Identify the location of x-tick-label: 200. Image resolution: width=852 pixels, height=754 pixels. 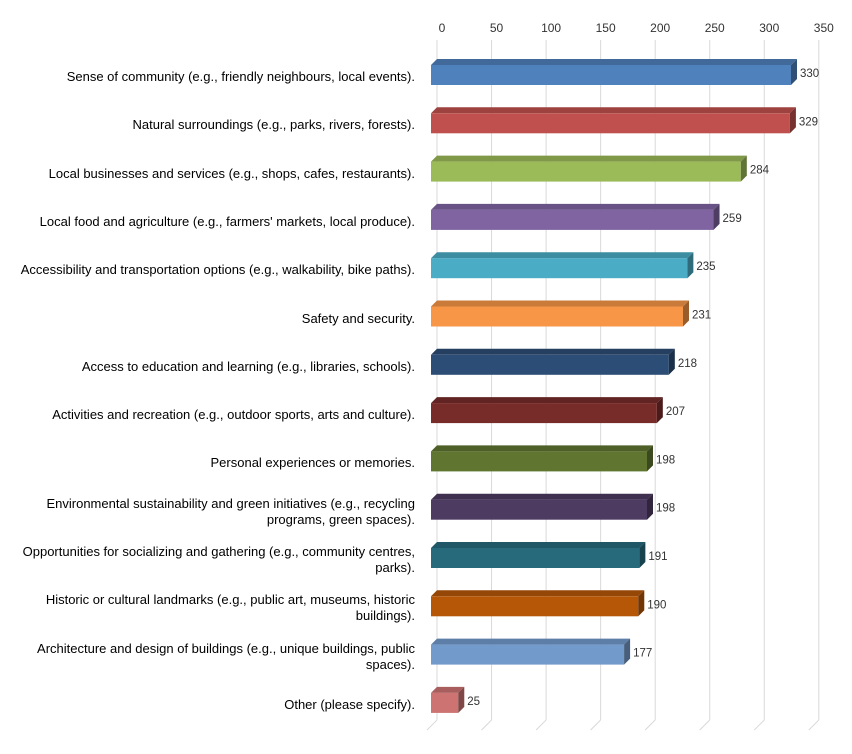
(660, 28).